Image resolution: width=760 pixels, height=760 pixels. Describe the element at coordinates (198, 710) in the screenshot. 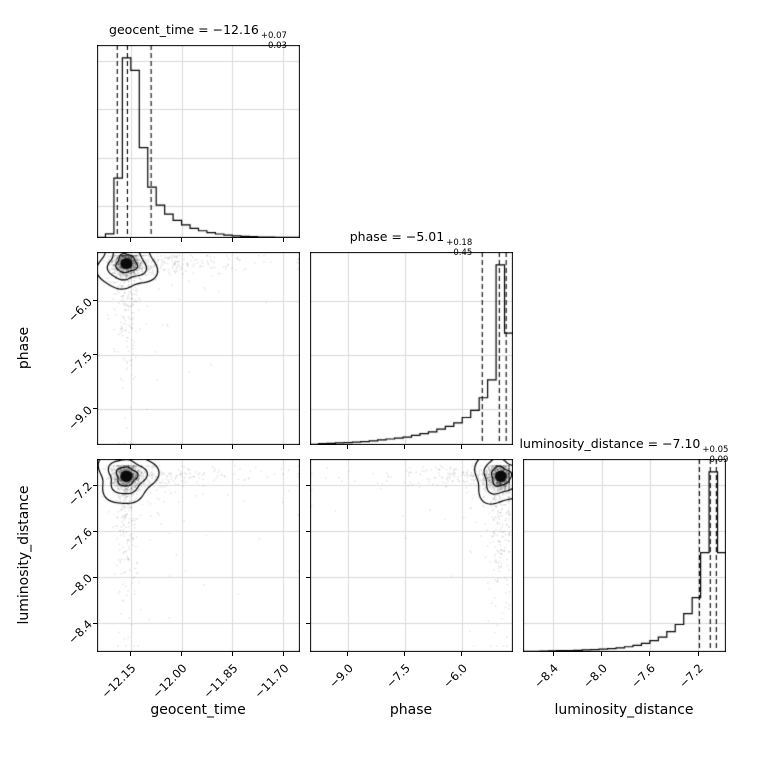

I see `x-axis-label-geocent-time: geocent_time` at that location.